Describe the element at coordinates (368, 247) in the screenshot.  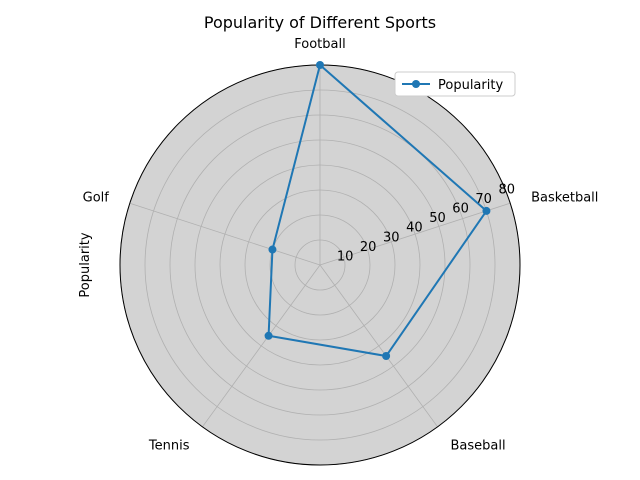
I see `radial-tick-label: 20` at that location.